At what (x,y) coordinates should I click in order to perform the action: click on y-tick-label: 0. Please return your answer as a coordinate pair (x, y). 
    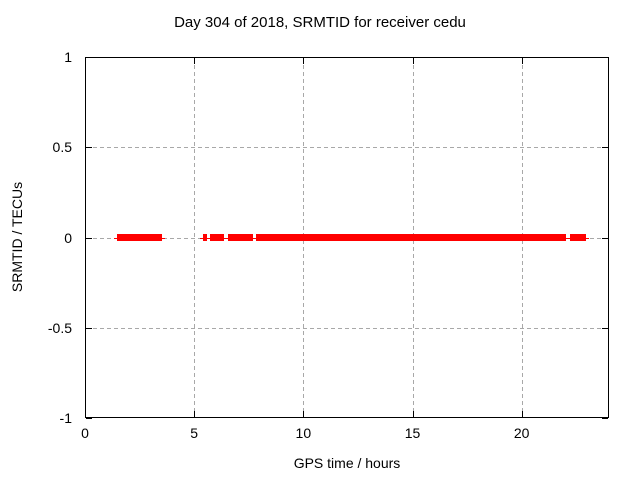
    Looking at the image, I should click on (68, 237).